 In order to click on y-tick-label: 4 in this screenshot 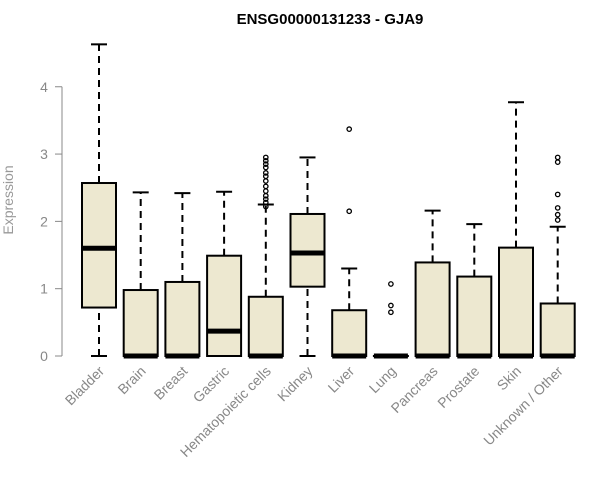, I will do `click(44, 87)`.